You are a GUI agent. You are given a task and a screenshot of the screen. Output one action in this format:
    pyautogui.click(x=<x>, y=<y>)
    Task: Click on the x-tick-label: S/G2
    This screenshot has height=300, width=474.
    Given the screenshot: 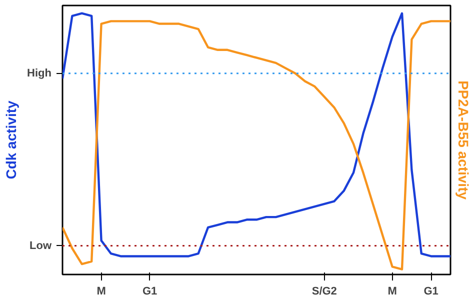 What is the action you would take?
    pyautogui.click(x=324, y=292)
    